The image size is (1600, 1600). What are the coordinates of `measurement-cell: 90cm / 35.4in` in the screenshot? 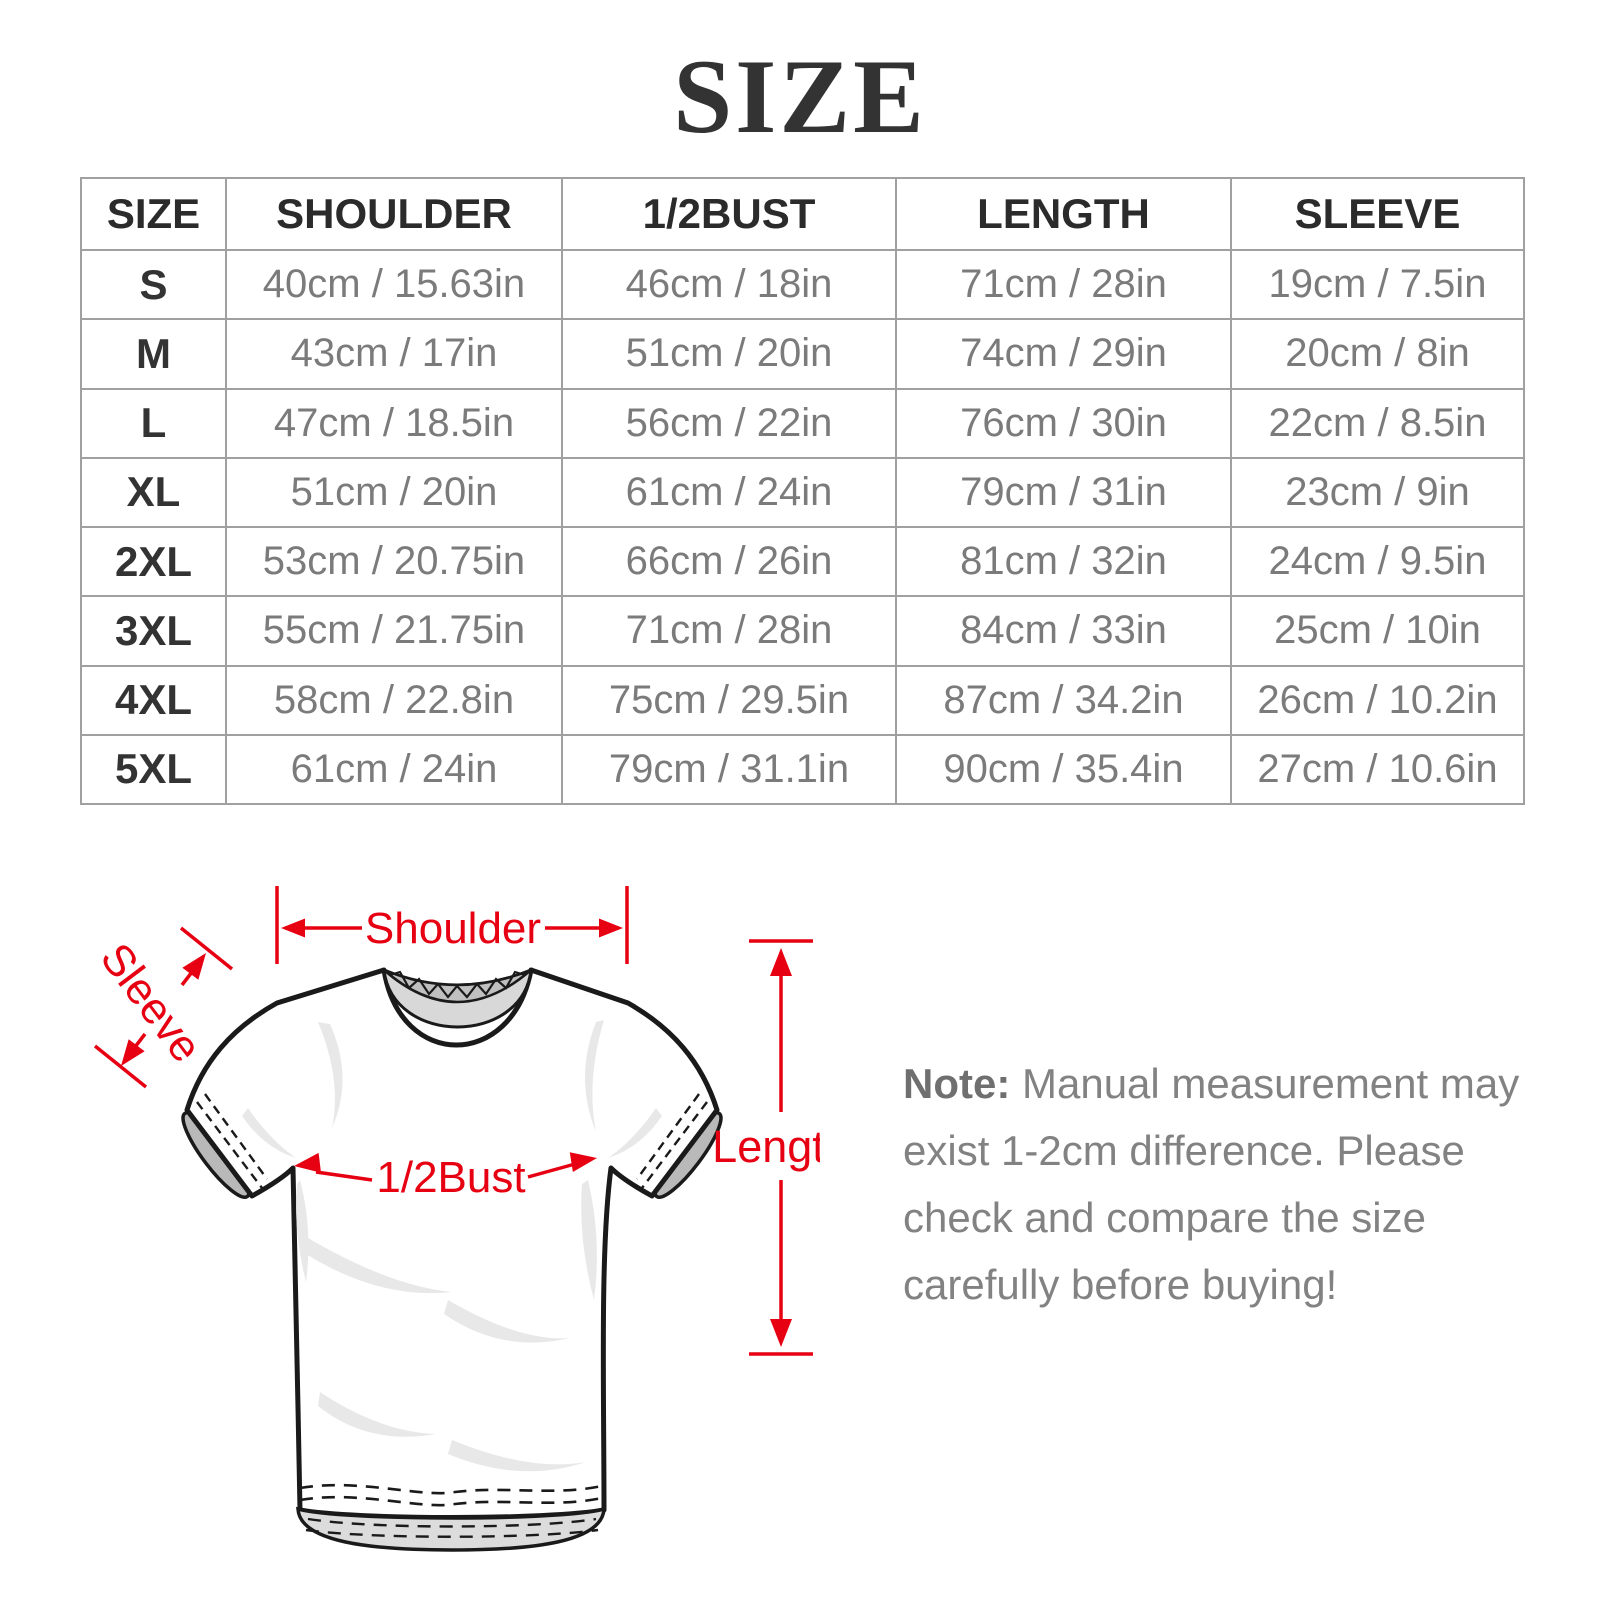 It's located at (1063, 769).